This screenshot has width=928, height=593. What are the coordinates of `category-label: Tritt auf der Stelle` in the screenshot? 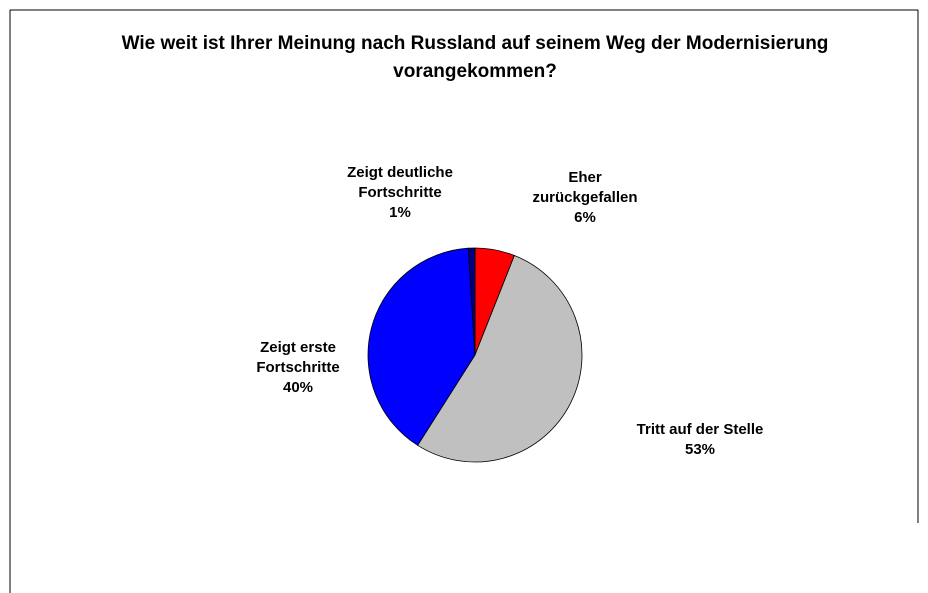 It's located at (700, 429).